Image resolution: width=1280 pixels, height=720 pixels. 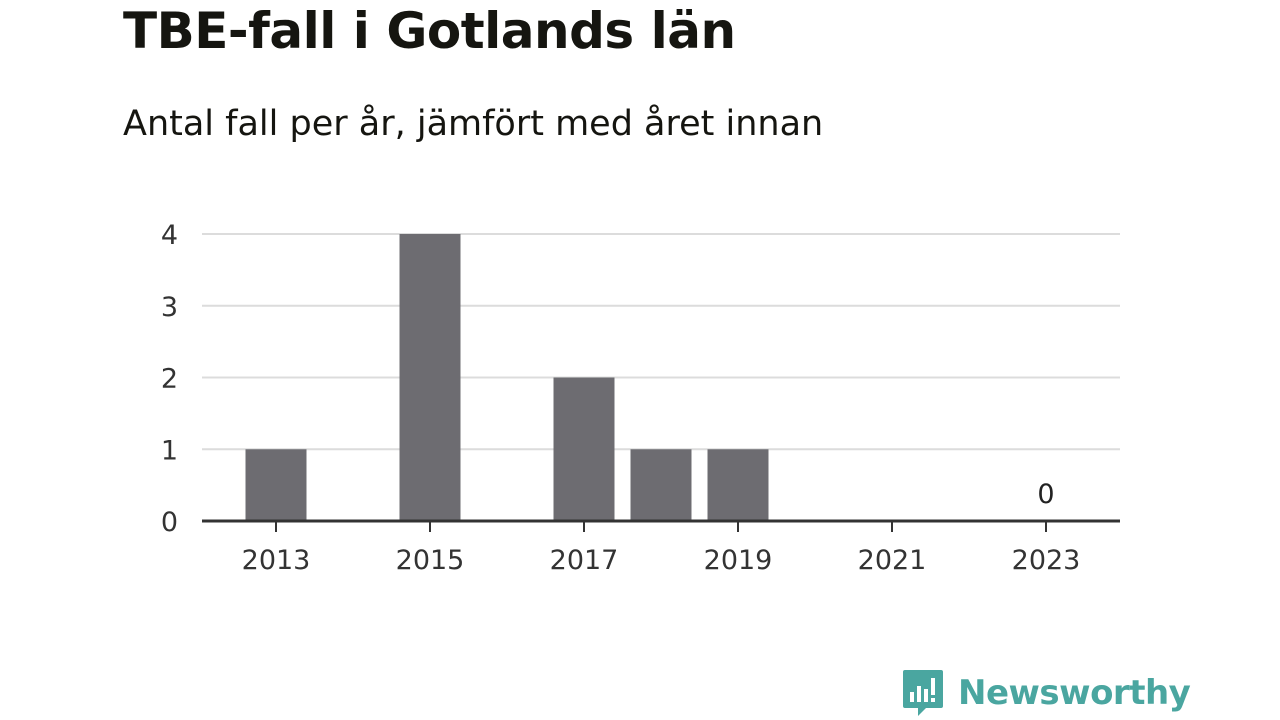 What do you see at coordinates (661, 485) in the screenshot?
I see `bar-2018` at bounding box center [661, 485].